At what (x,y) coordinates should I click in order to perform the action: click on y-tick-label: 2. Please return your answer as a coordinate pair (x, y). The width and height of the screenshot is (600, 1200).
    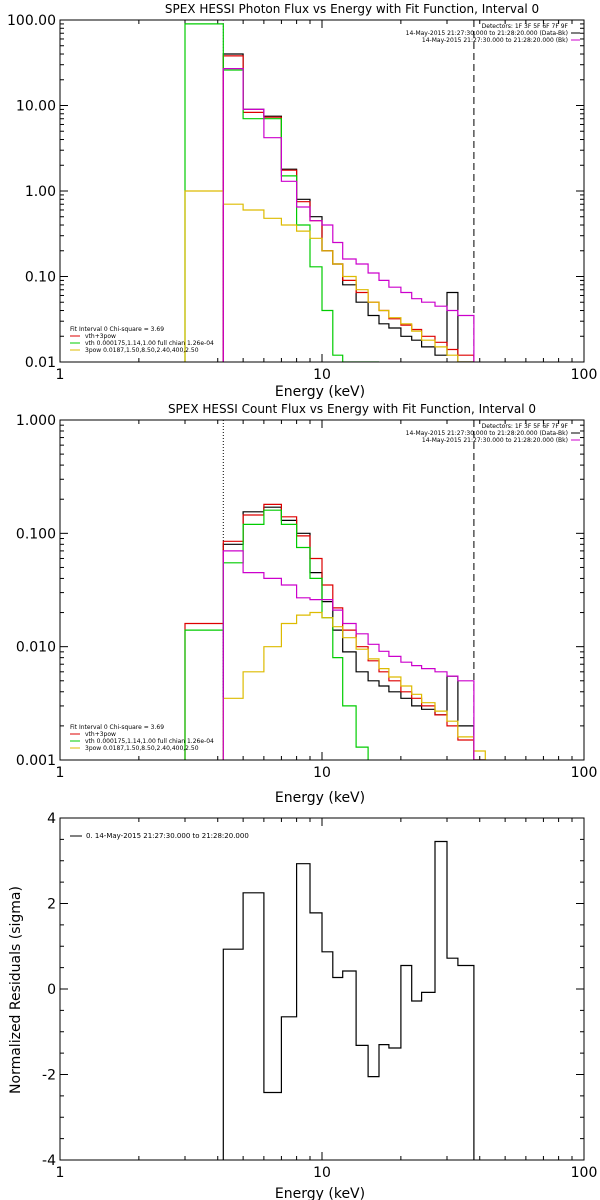
    Looking at the image, I should click on (51, 905).